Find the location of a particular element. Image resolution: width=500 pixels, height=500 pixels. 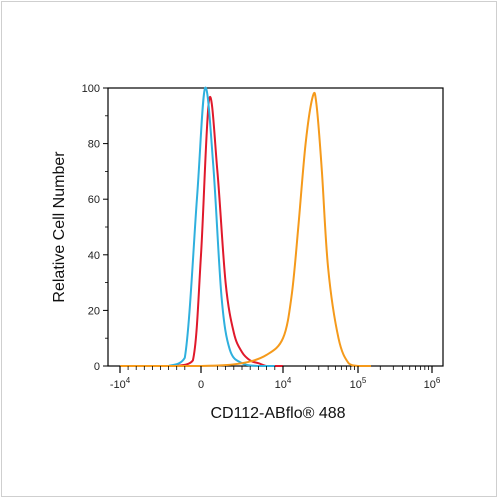

y-axis-title: Relative Cell Number is located at coordinates (59, 227).